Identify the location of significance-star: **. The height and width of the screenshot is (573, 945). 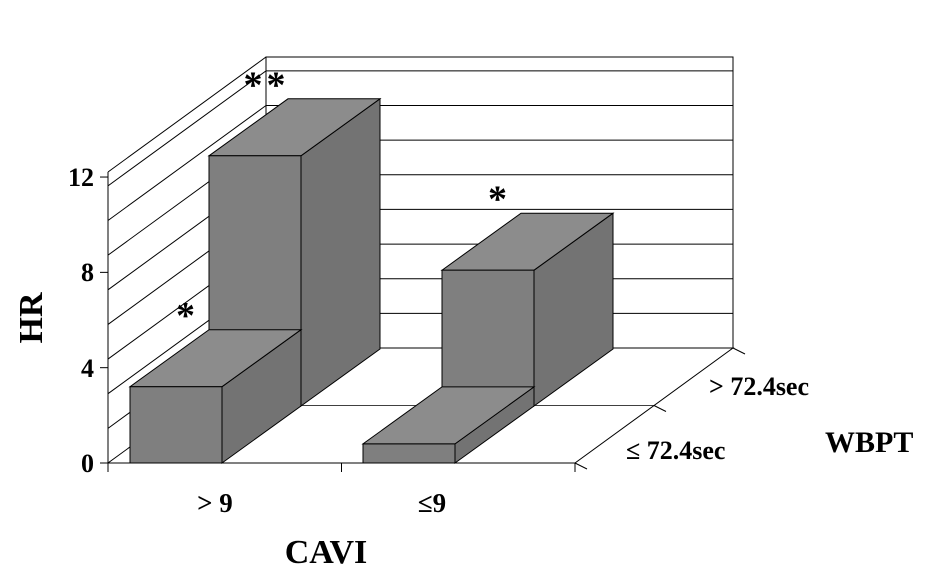
(267, 85).